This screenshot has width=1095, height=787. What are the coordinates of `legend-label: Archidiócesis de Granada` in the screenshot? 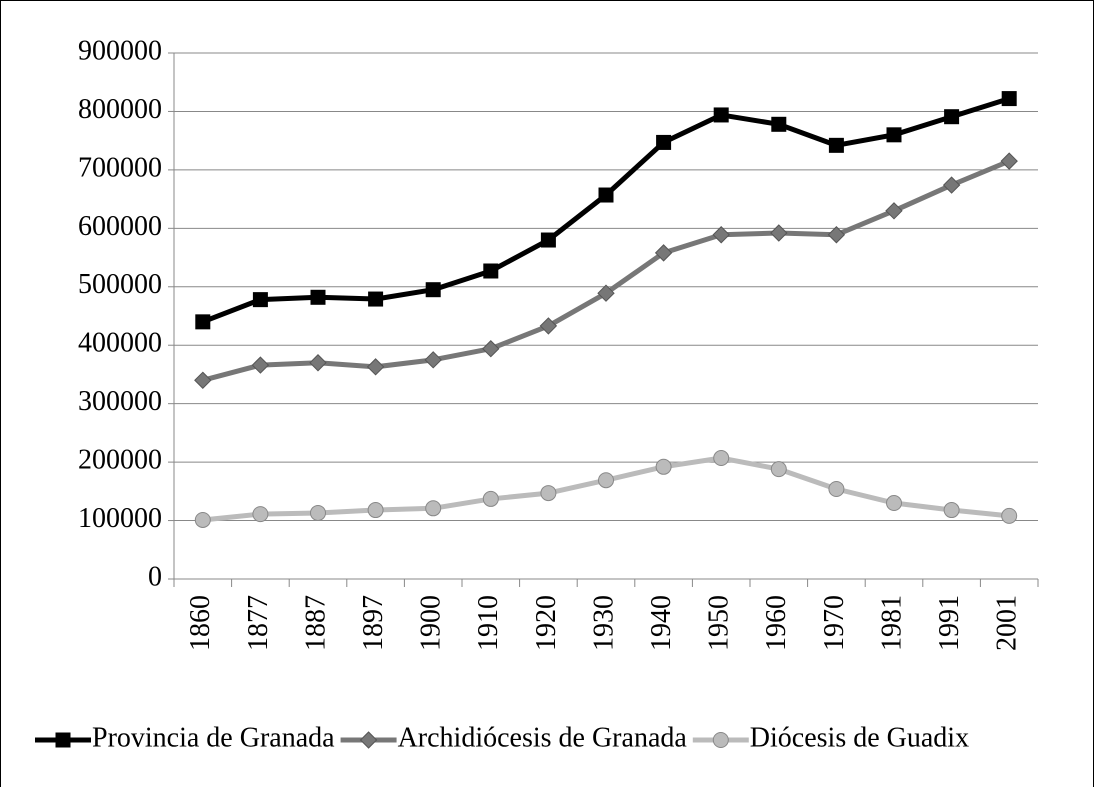 It's located at (543, 737).